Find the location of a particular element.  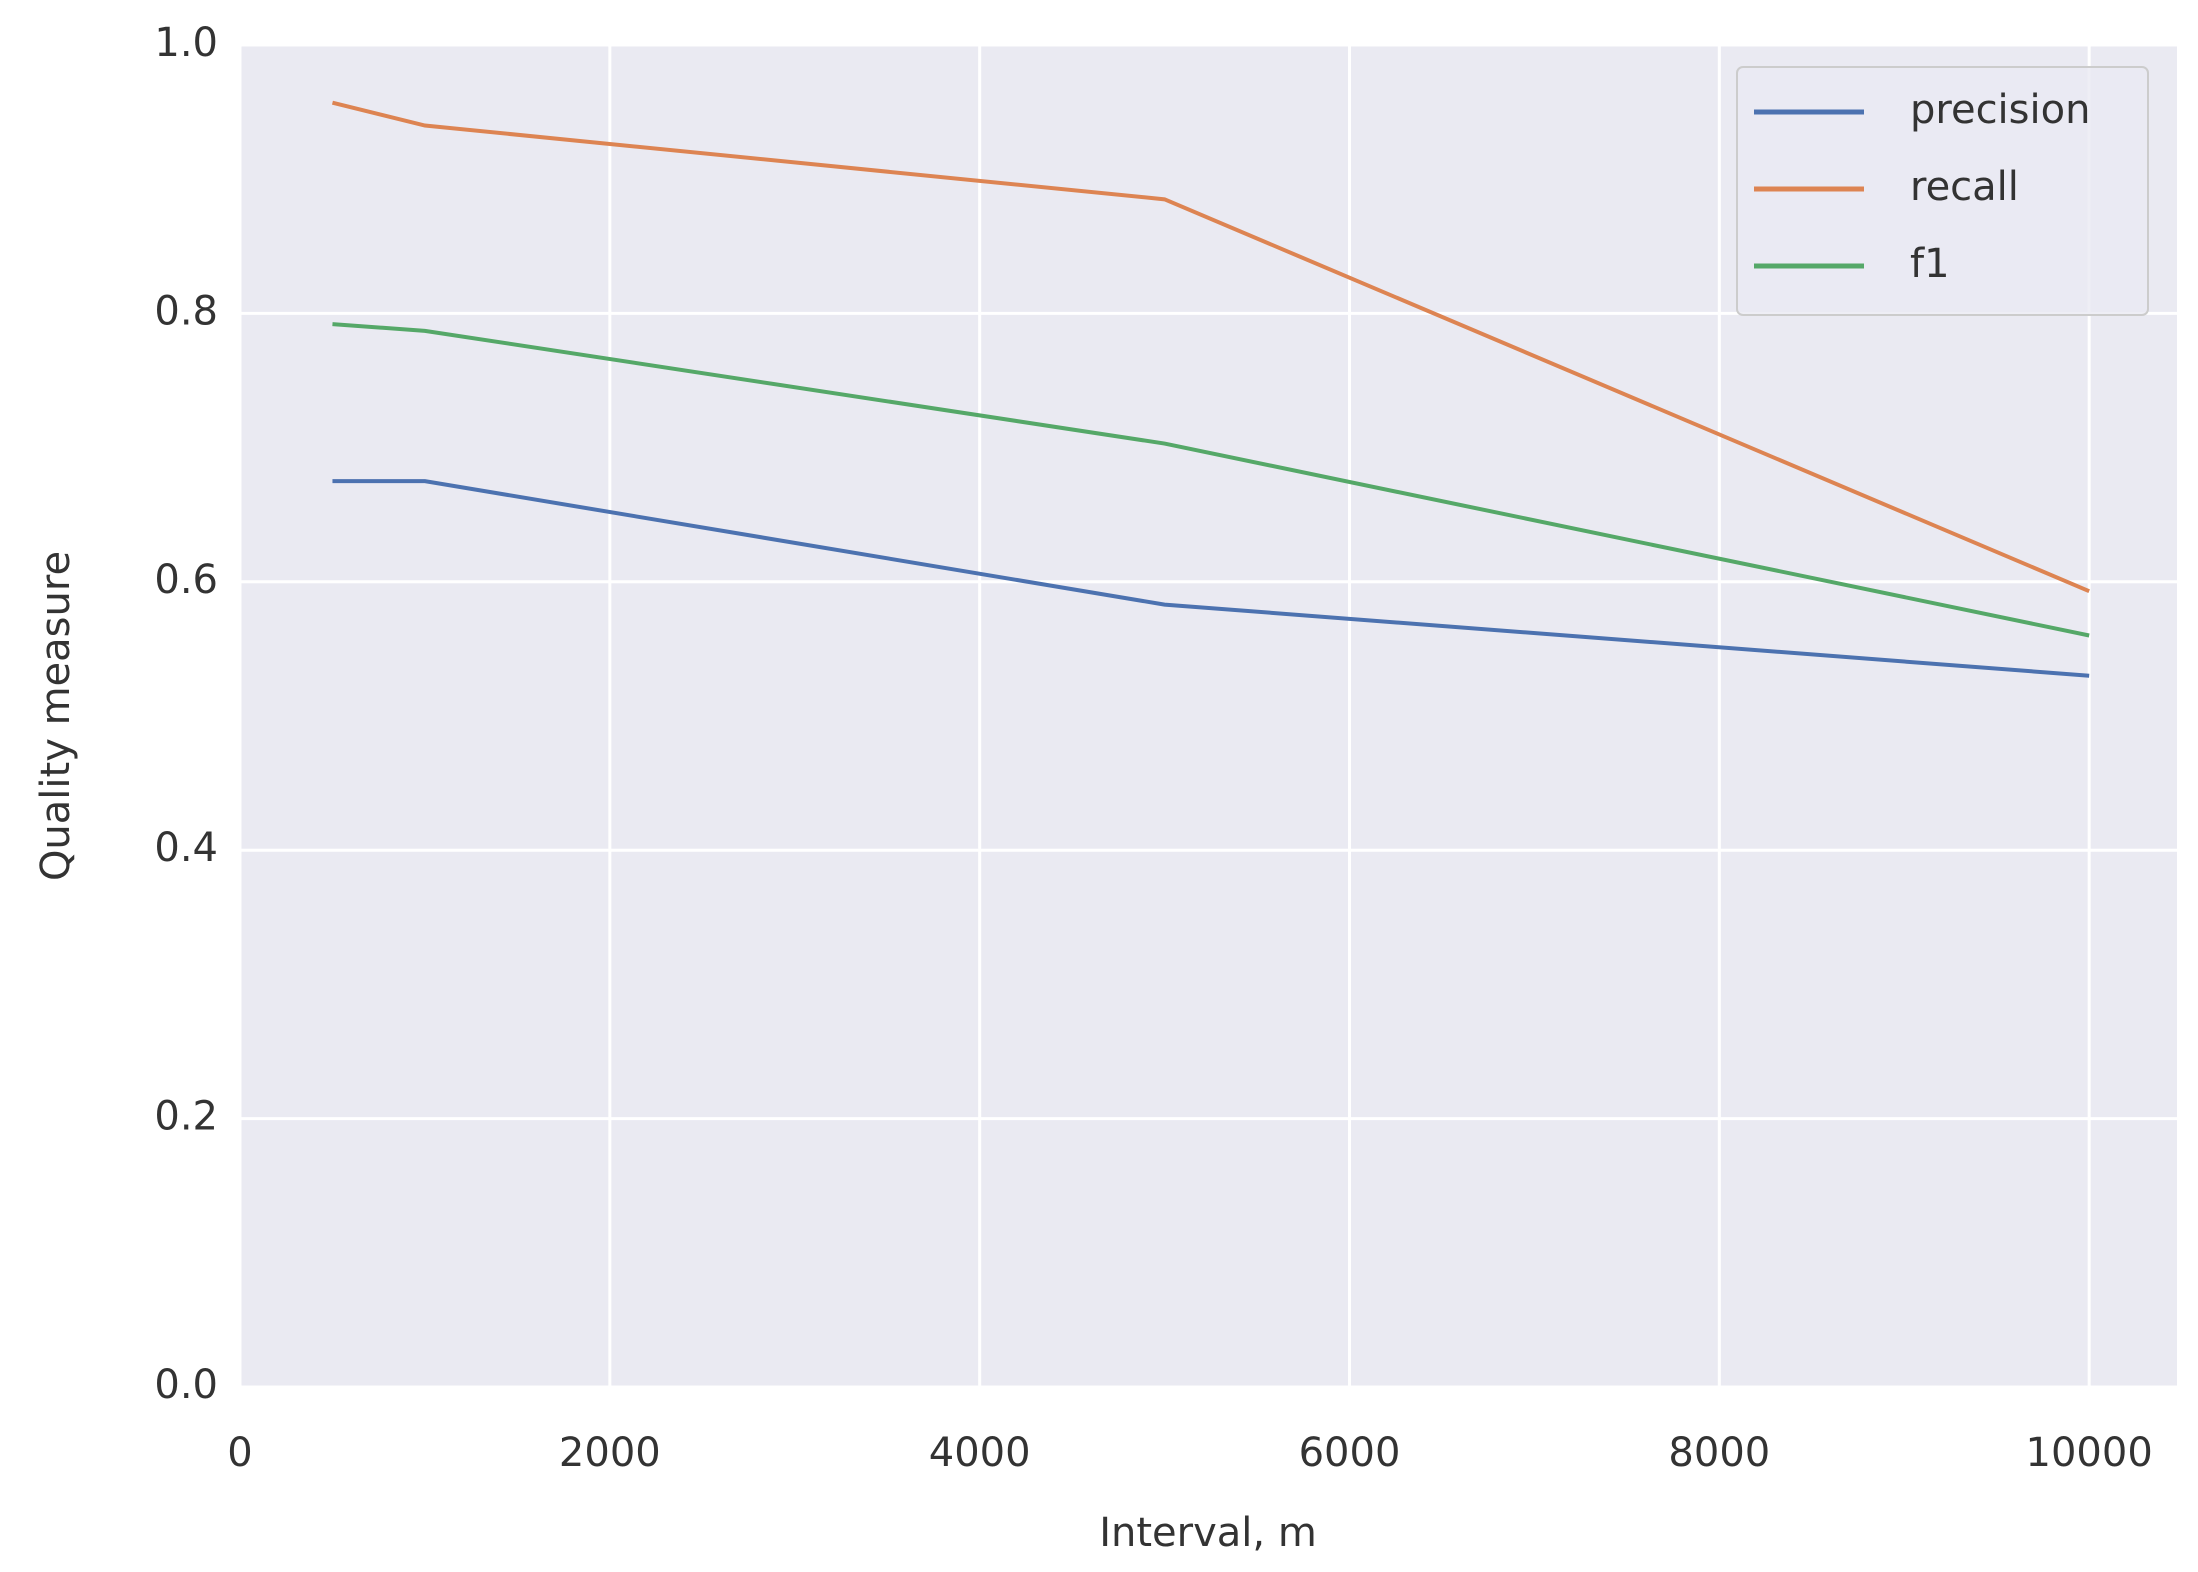

y-axis-label: Quality measure is located at coordinates (56, 716).